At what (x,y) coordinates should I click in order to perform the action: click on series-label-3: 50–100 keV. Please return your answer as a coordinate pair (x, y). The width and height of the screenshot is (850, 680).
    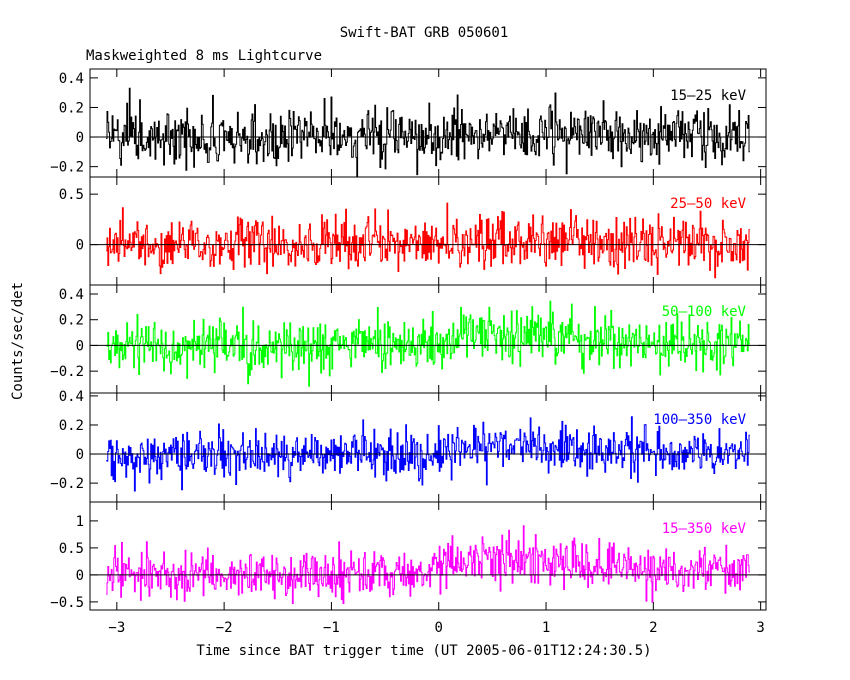
    Looking at the image, I should click on (704, 312).